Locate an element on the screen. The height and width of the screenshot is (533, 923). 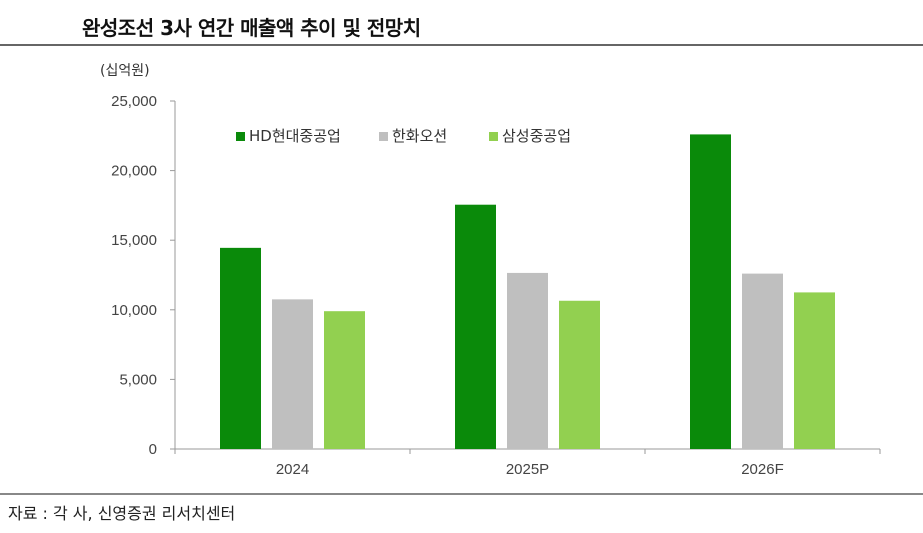
y-tick-label: 20,000 is located at coordinates (134, 171).